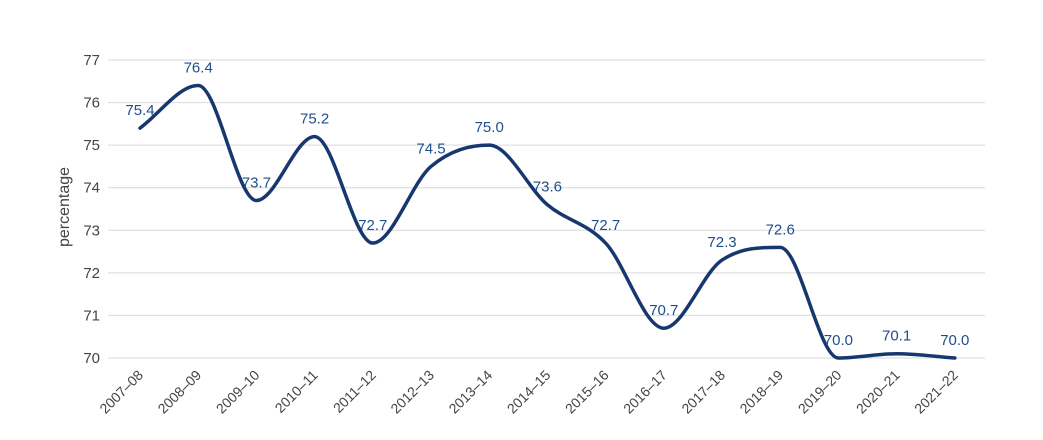 The image size is (1043, 440). What do you see at coordinates (91, 60) in the screenshot?
I see `y-tick-label: 77` at bounding box center [91, 60].